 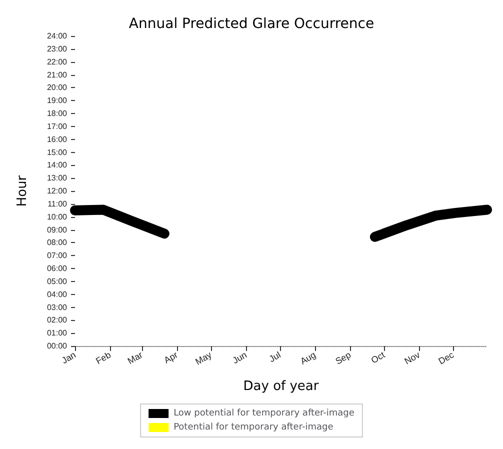 I want to click on y-tick-label: 00:00, so click(x=57, y=346).